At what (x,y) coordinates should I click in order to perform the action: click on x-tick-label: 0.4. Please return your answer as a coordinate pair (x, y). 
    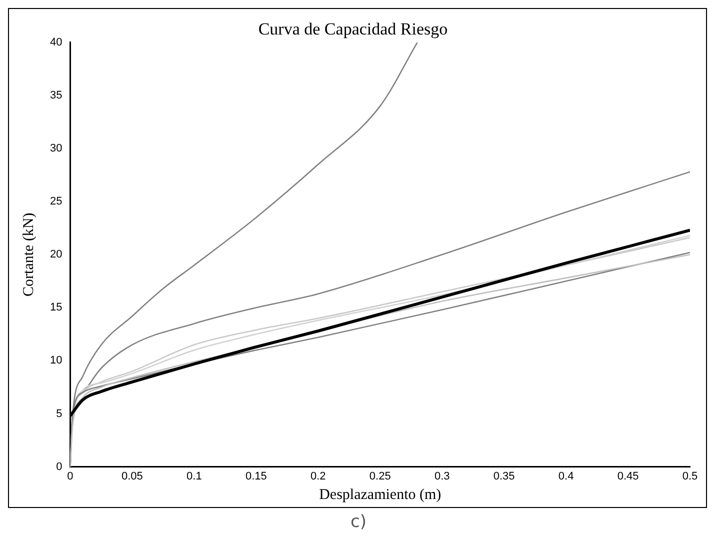
    Looking at the image, I should click on (566, 476).